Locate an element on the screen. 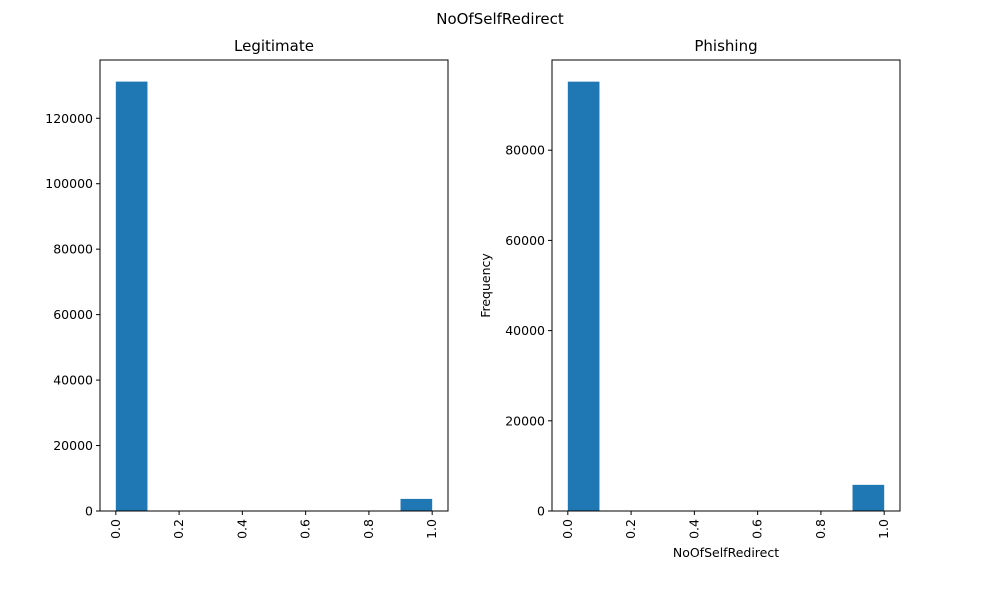 This screenshot has width=1000, height=600. legitimate-ytick-label-3: 60000 is located at coordinates (73, 314).